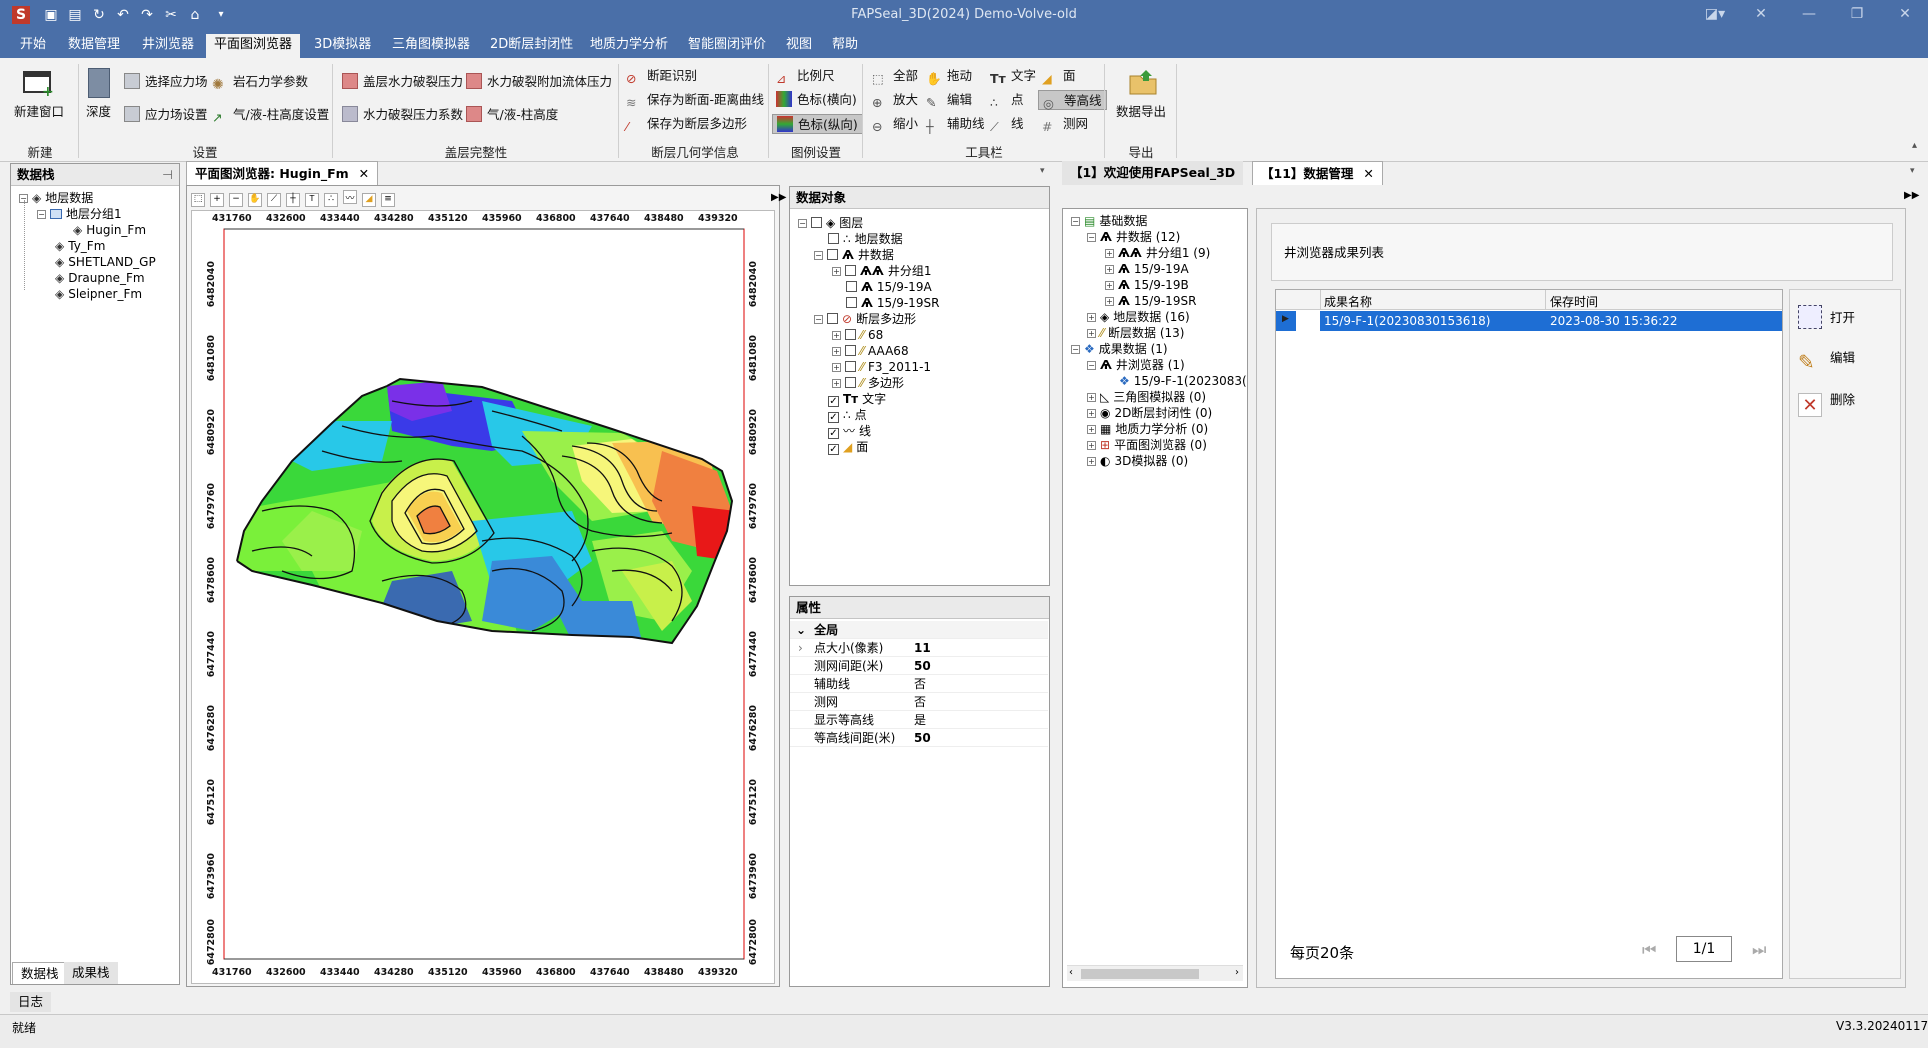  I want to click on export-data-button: 数据导出, so click(1141, 111).